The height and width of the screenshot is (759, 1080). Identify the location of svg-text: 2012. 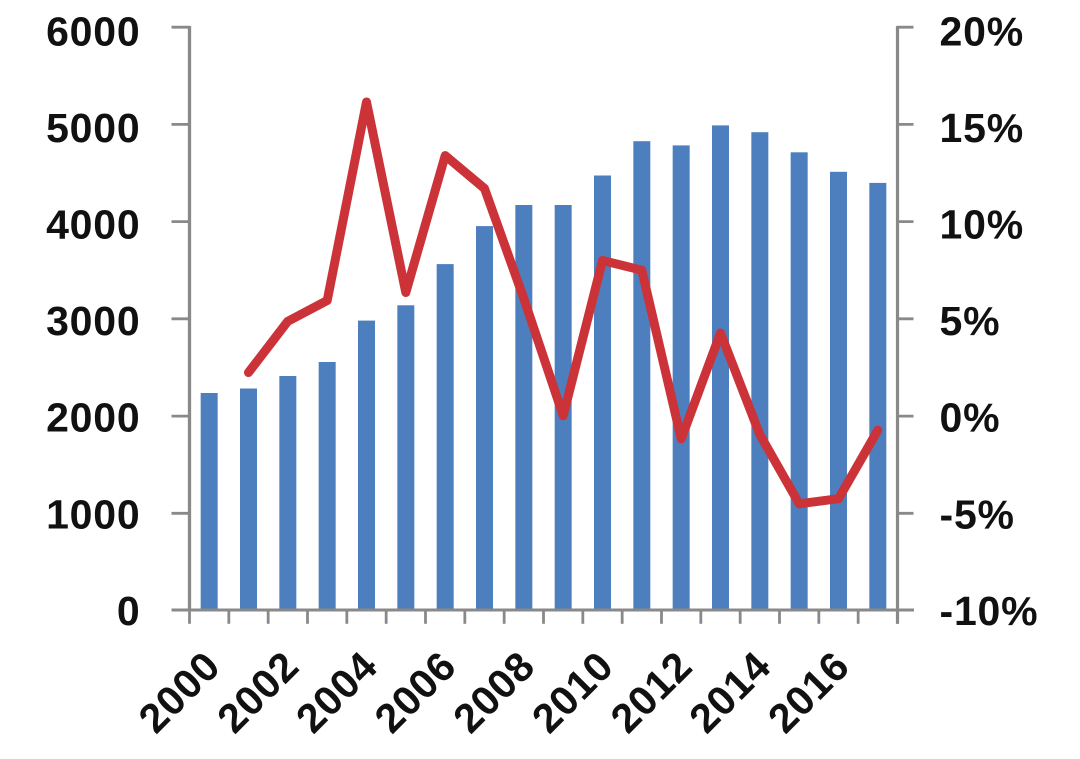
(651, 691).